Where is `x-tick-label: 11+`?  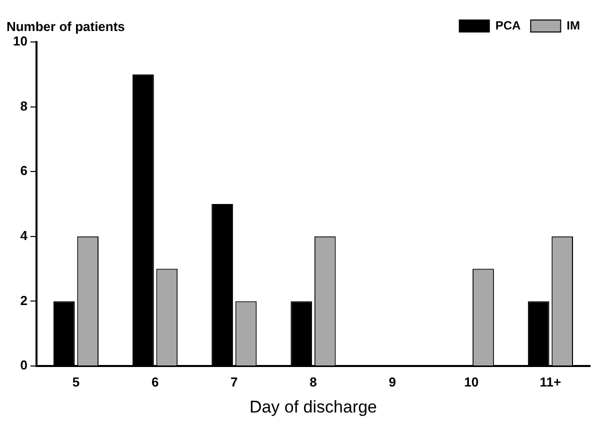 x-tick-label: 11+ is located at coordinates (551, 382).